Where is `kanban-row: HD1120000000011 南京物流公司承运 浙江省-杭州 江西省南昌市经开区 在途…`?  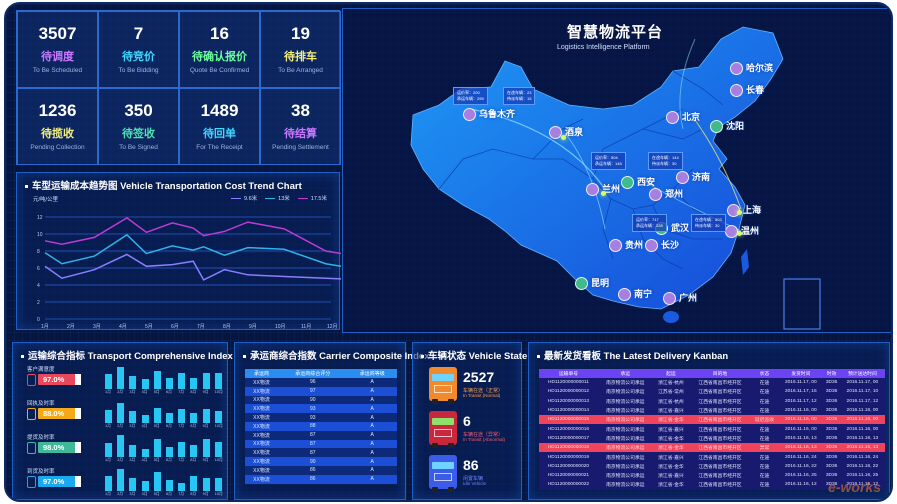
kanban-row: HD1120000000011 南京物流公司承运 浙江省-杭州 江西省南昌市经开区 在途… is located at coordinates (712, 383).